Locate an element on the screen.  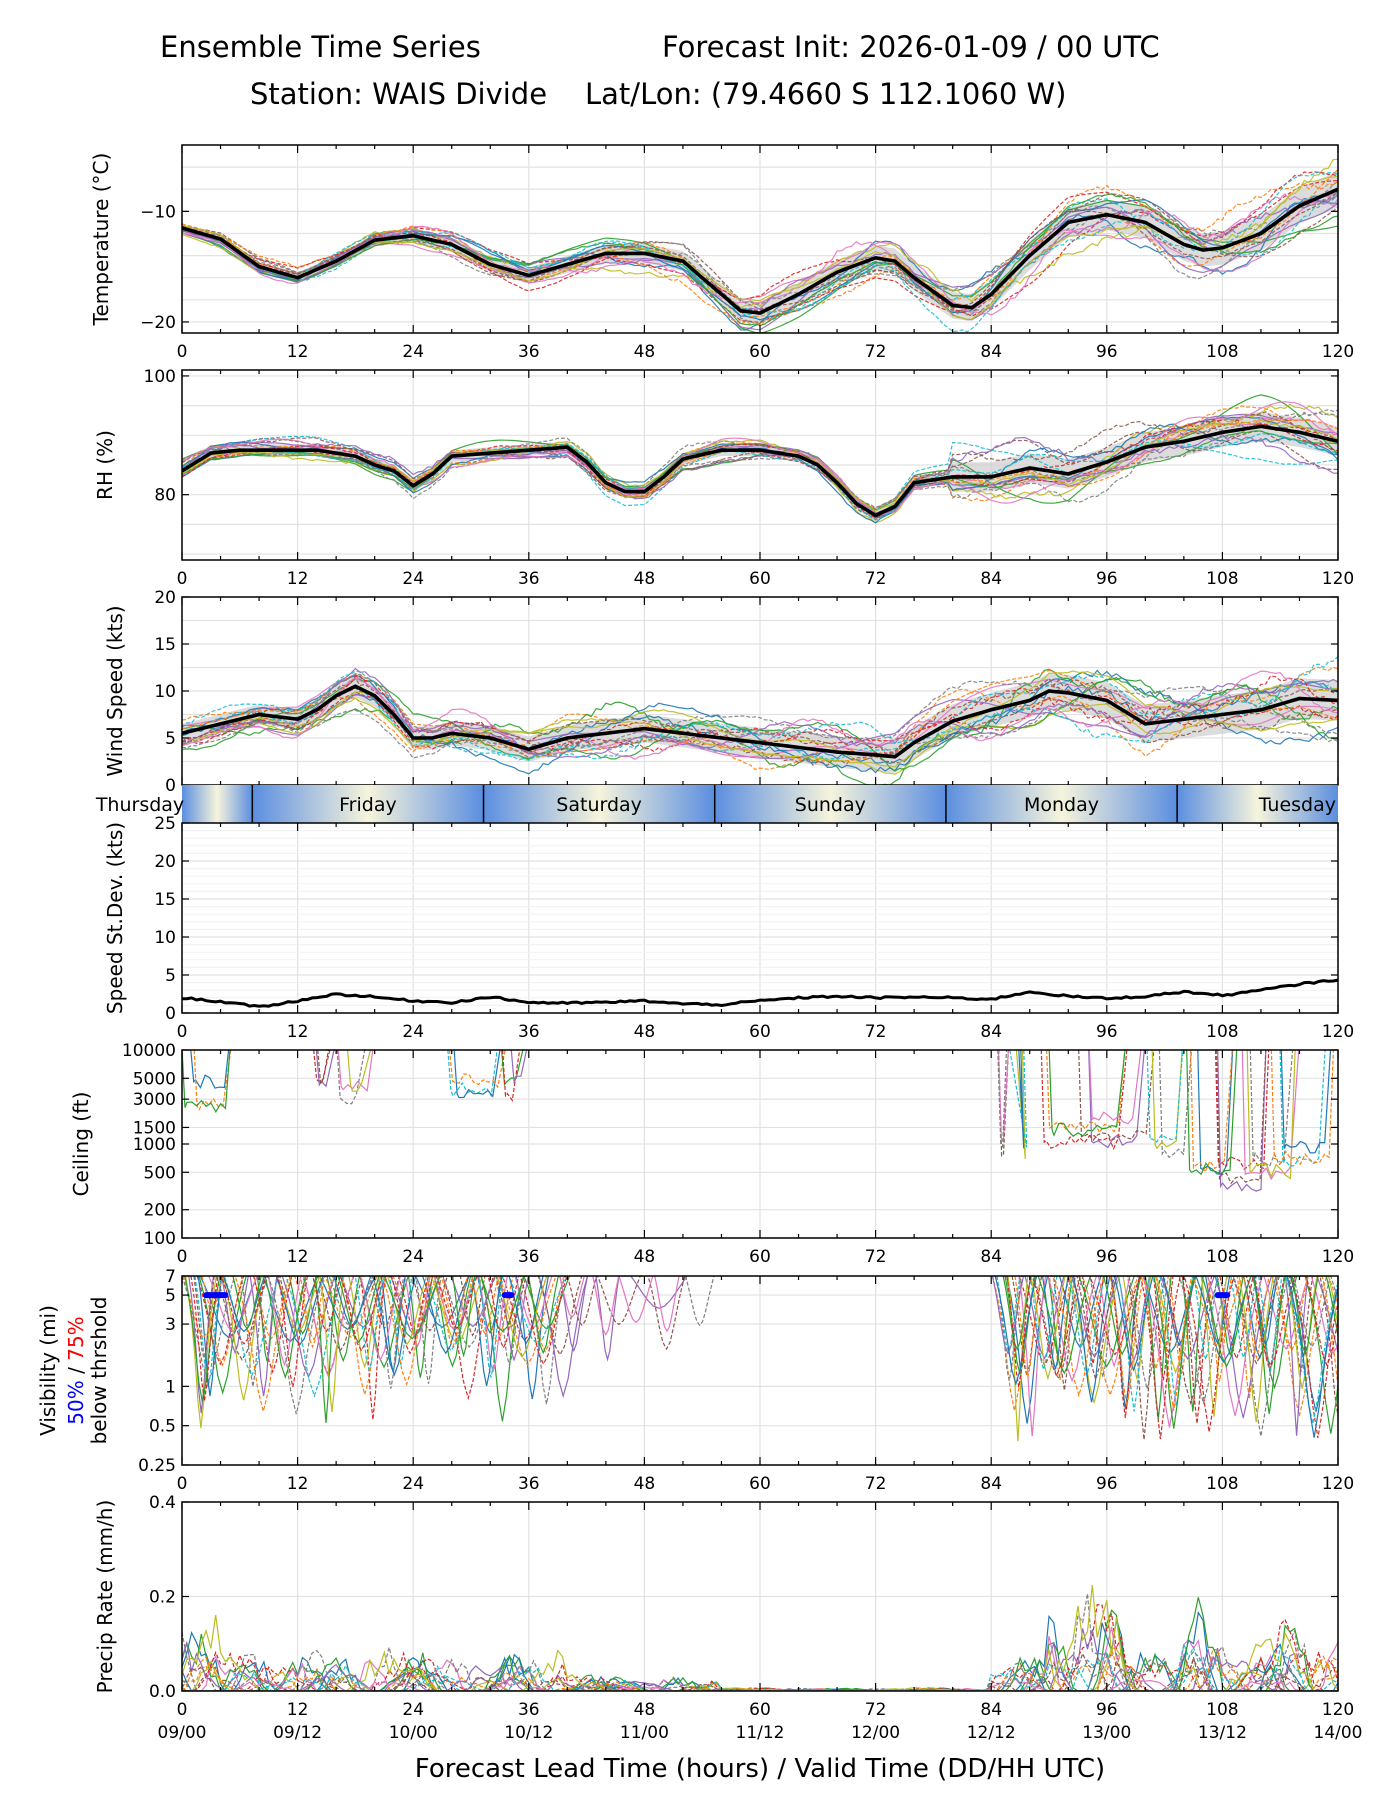
temp-xticklabel: 84 is located at coordinates (991, 352).